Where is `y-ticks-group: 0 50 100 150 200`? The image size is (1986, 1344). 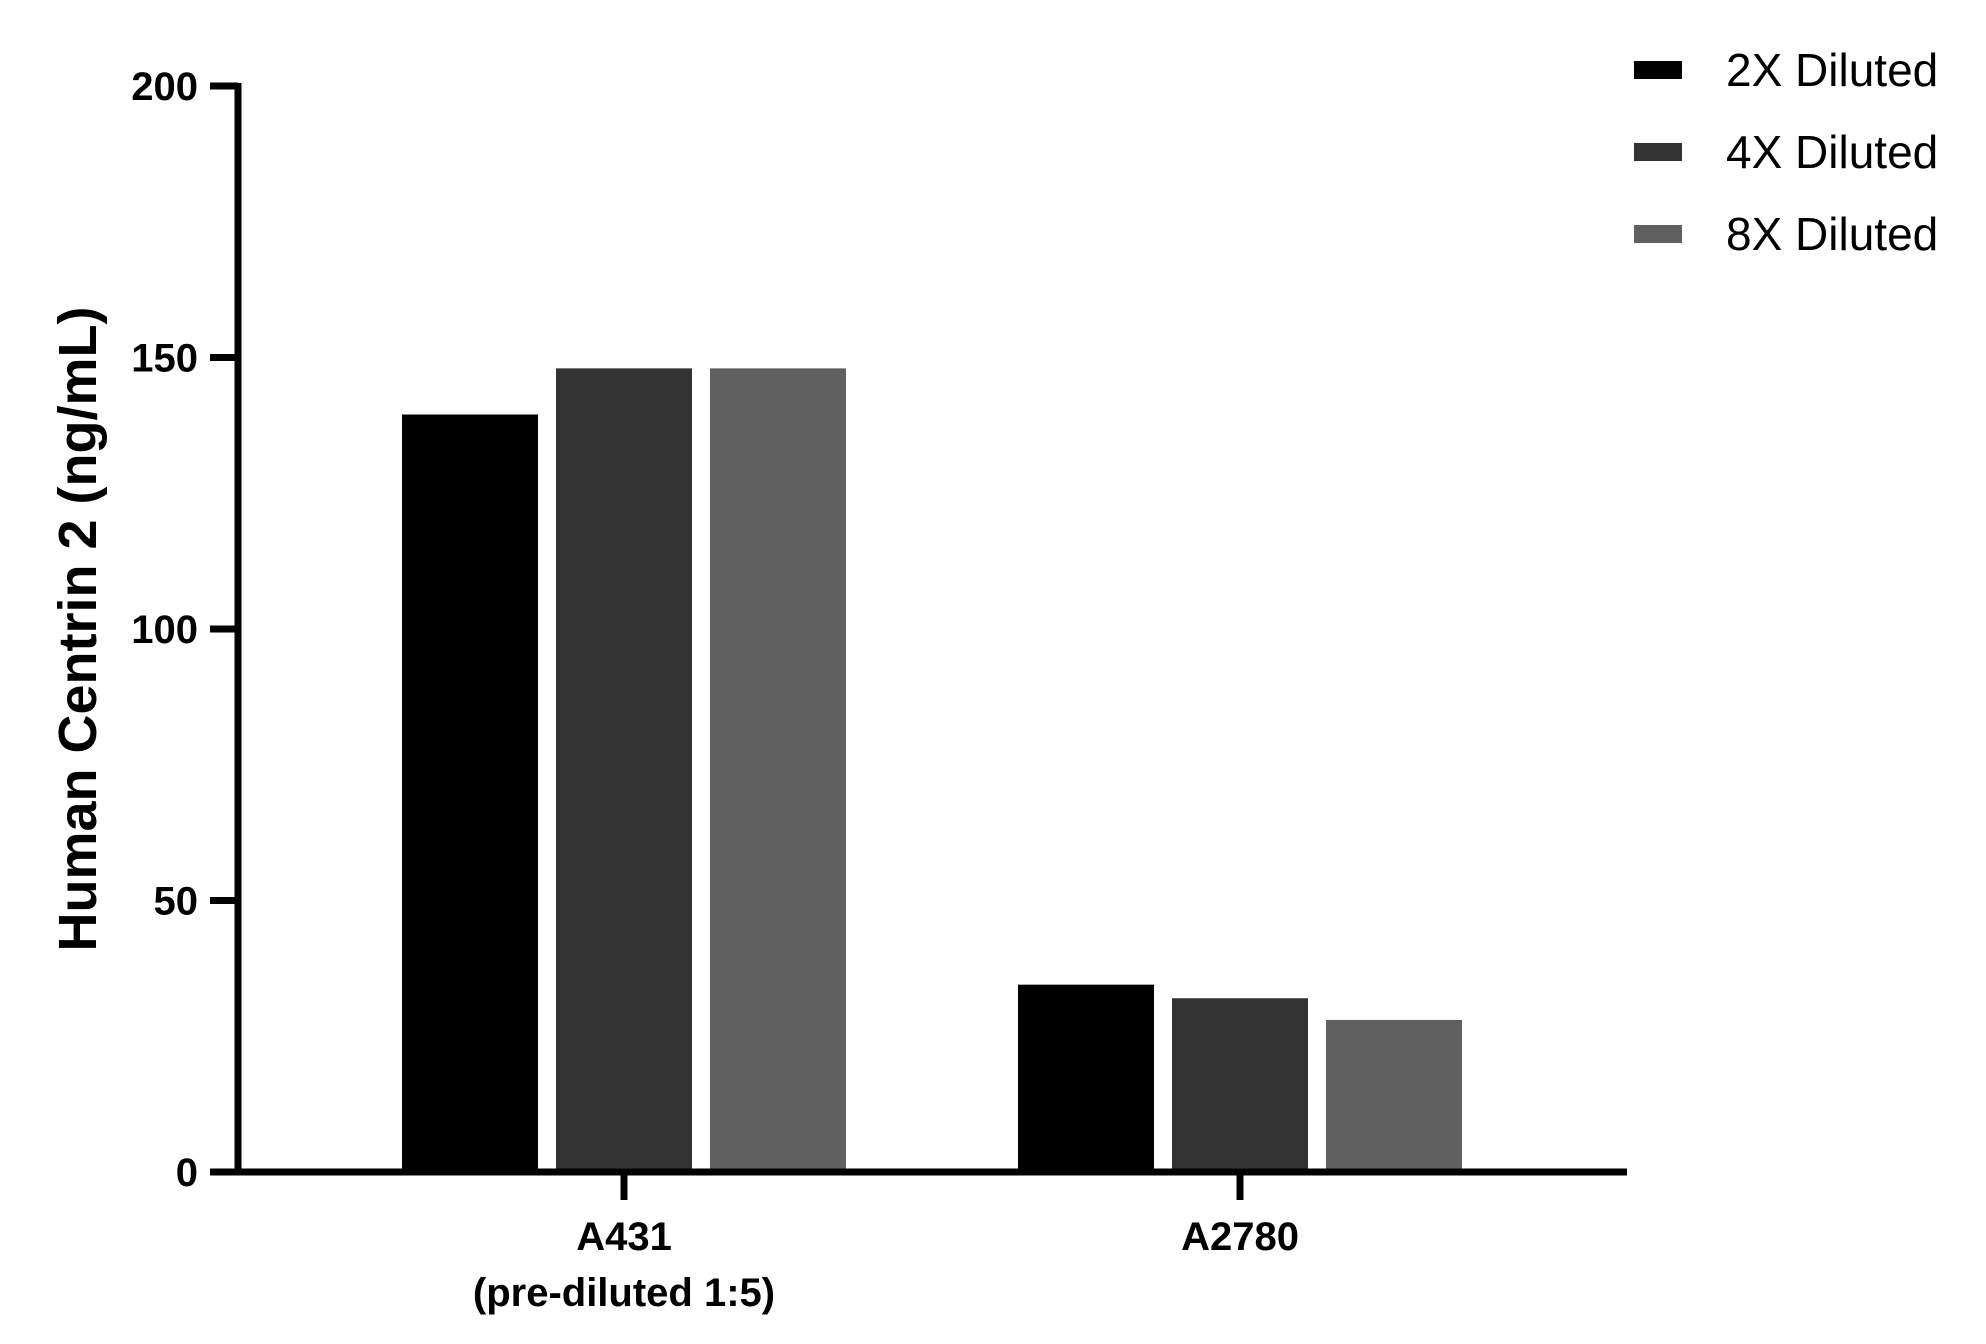
y-ticks-group: 0 50 100 150 200 is located at coordinates (184, 630).